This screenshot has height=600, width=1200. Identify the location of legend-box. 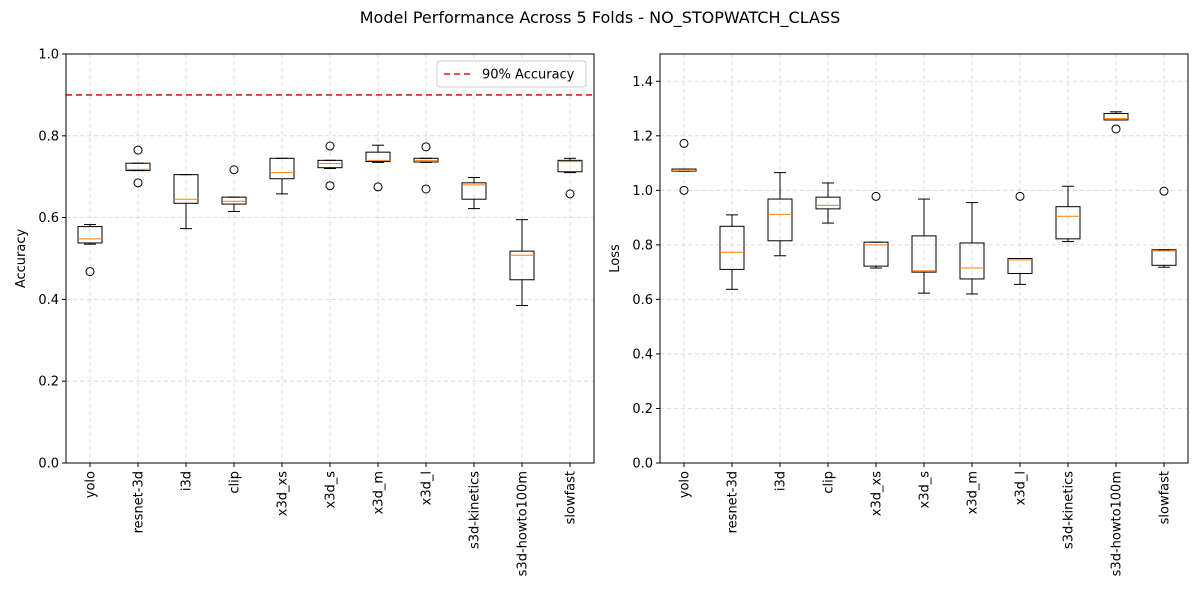
(511, 74).